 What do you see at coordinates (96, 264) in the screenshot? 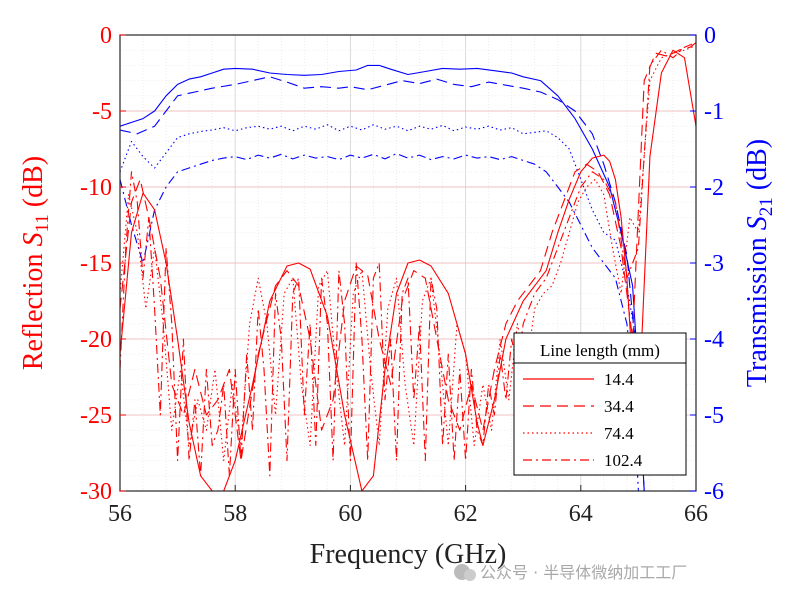
I see `left-y-tick-label: -15` at bounding box center [96, 264].